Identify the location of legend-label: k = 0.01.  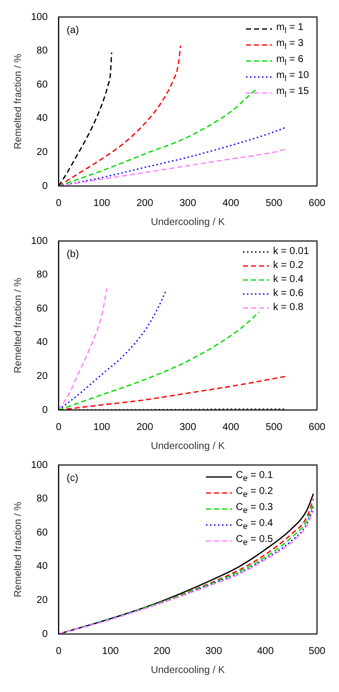
(291, 252).